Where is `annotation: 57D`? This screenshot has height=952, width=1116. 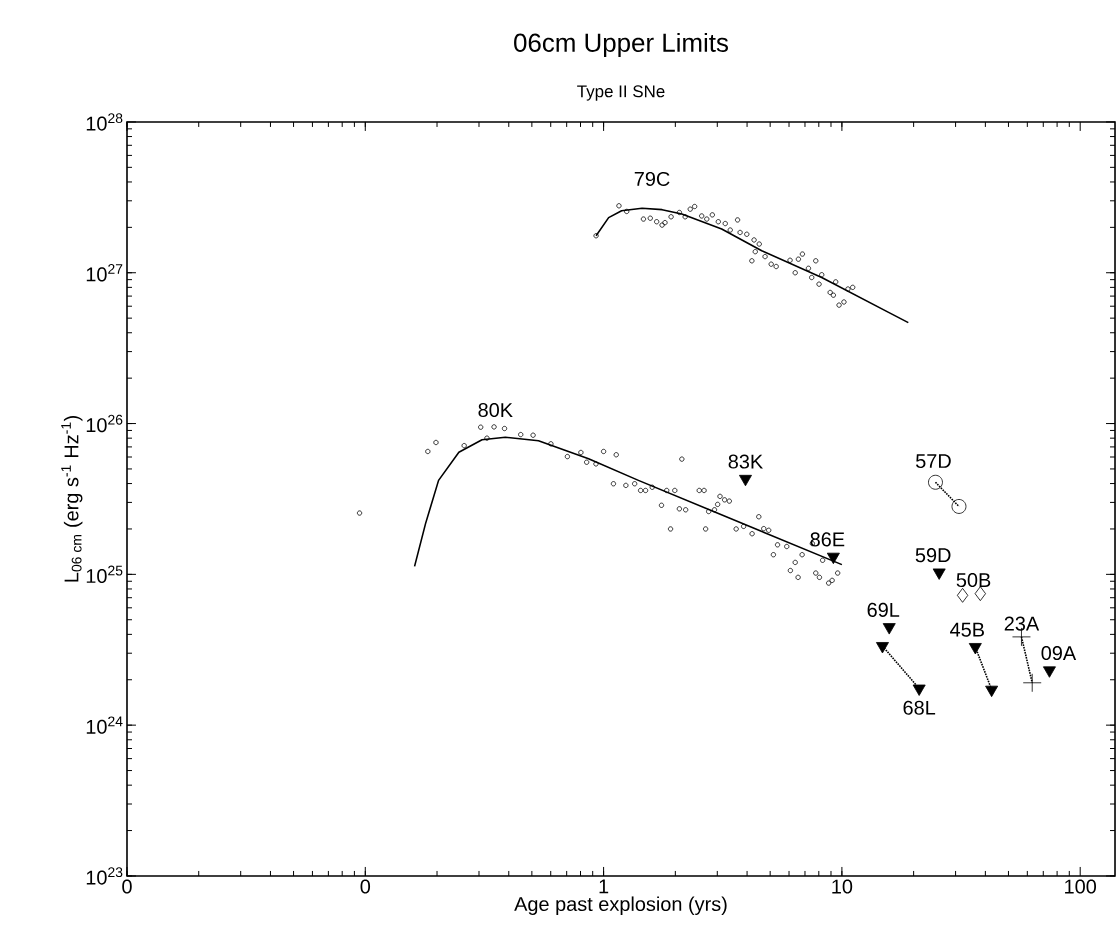
annotation: 57D is located at coordinates (933, 461).